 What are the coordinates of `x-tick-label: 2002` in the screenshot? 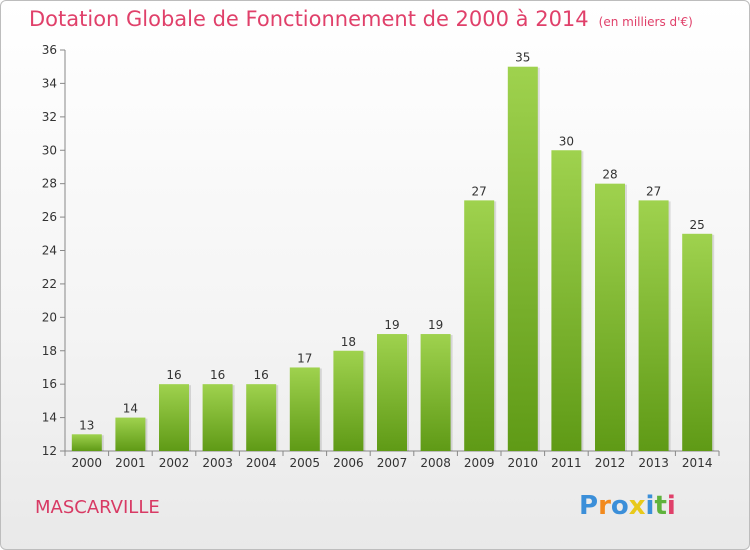 It's located at (174, 463).